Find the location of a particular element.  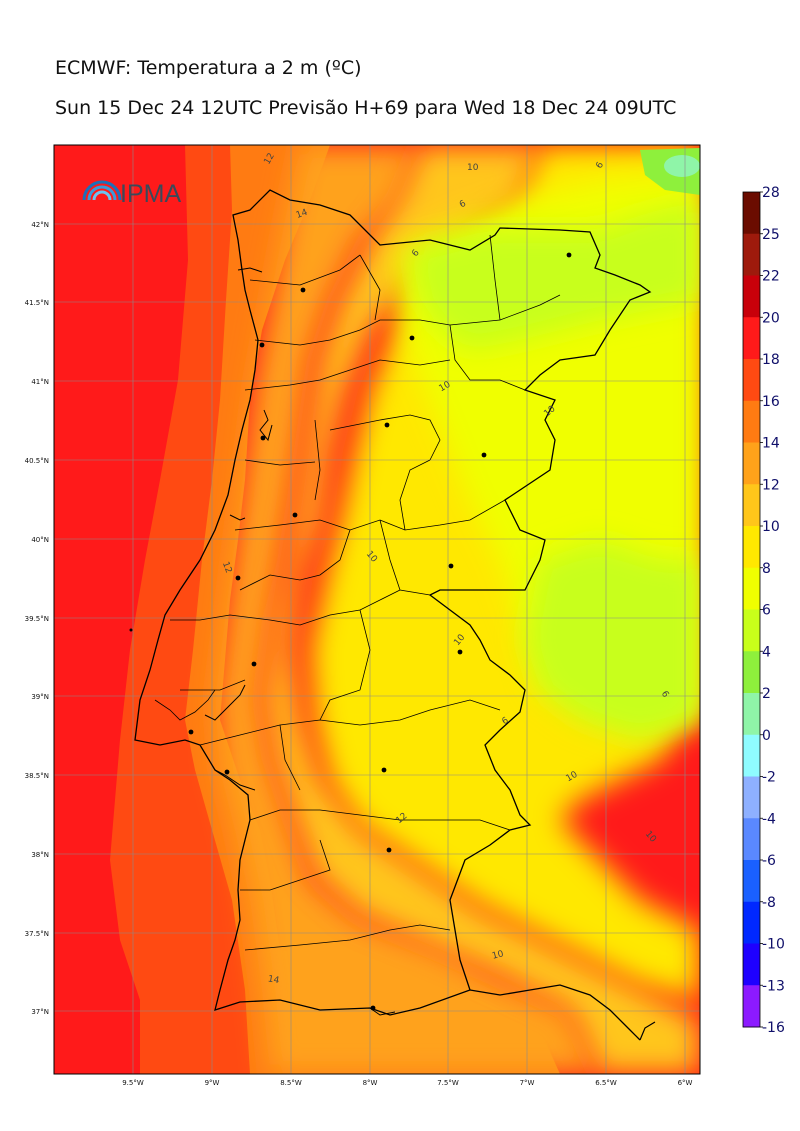

colorbar-label: 2 is located at coordinates (766, 694).